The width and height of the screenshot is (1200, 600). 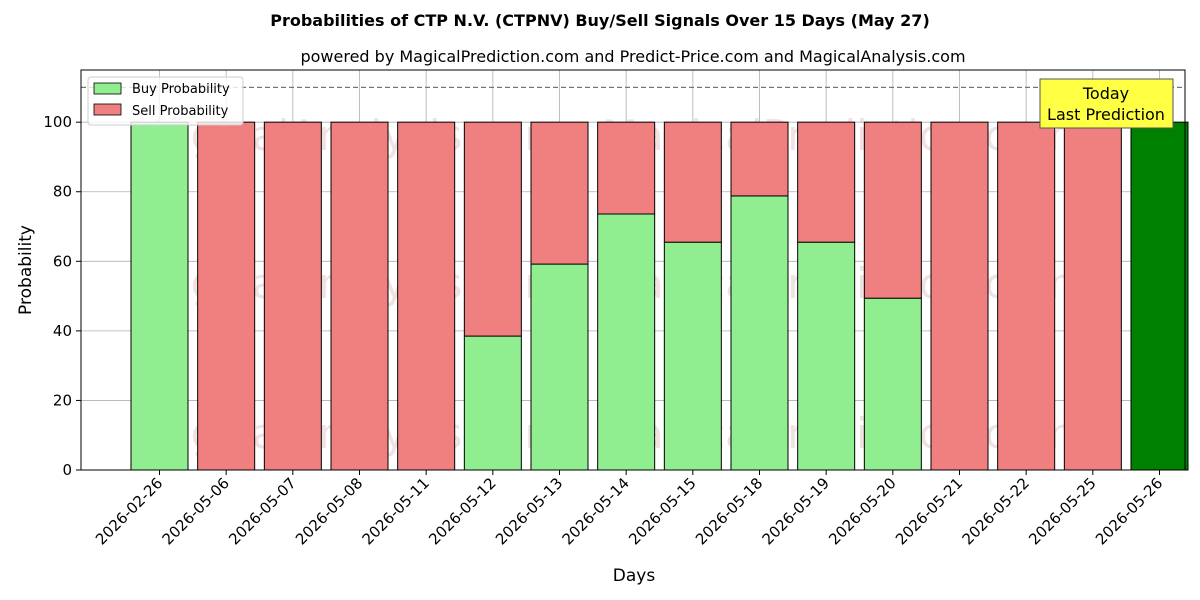 What do you see at coordinates (862, 511) in the screenshot?
I see `x-tick-label: 2026-05-20` at bounding box center [862, 511].